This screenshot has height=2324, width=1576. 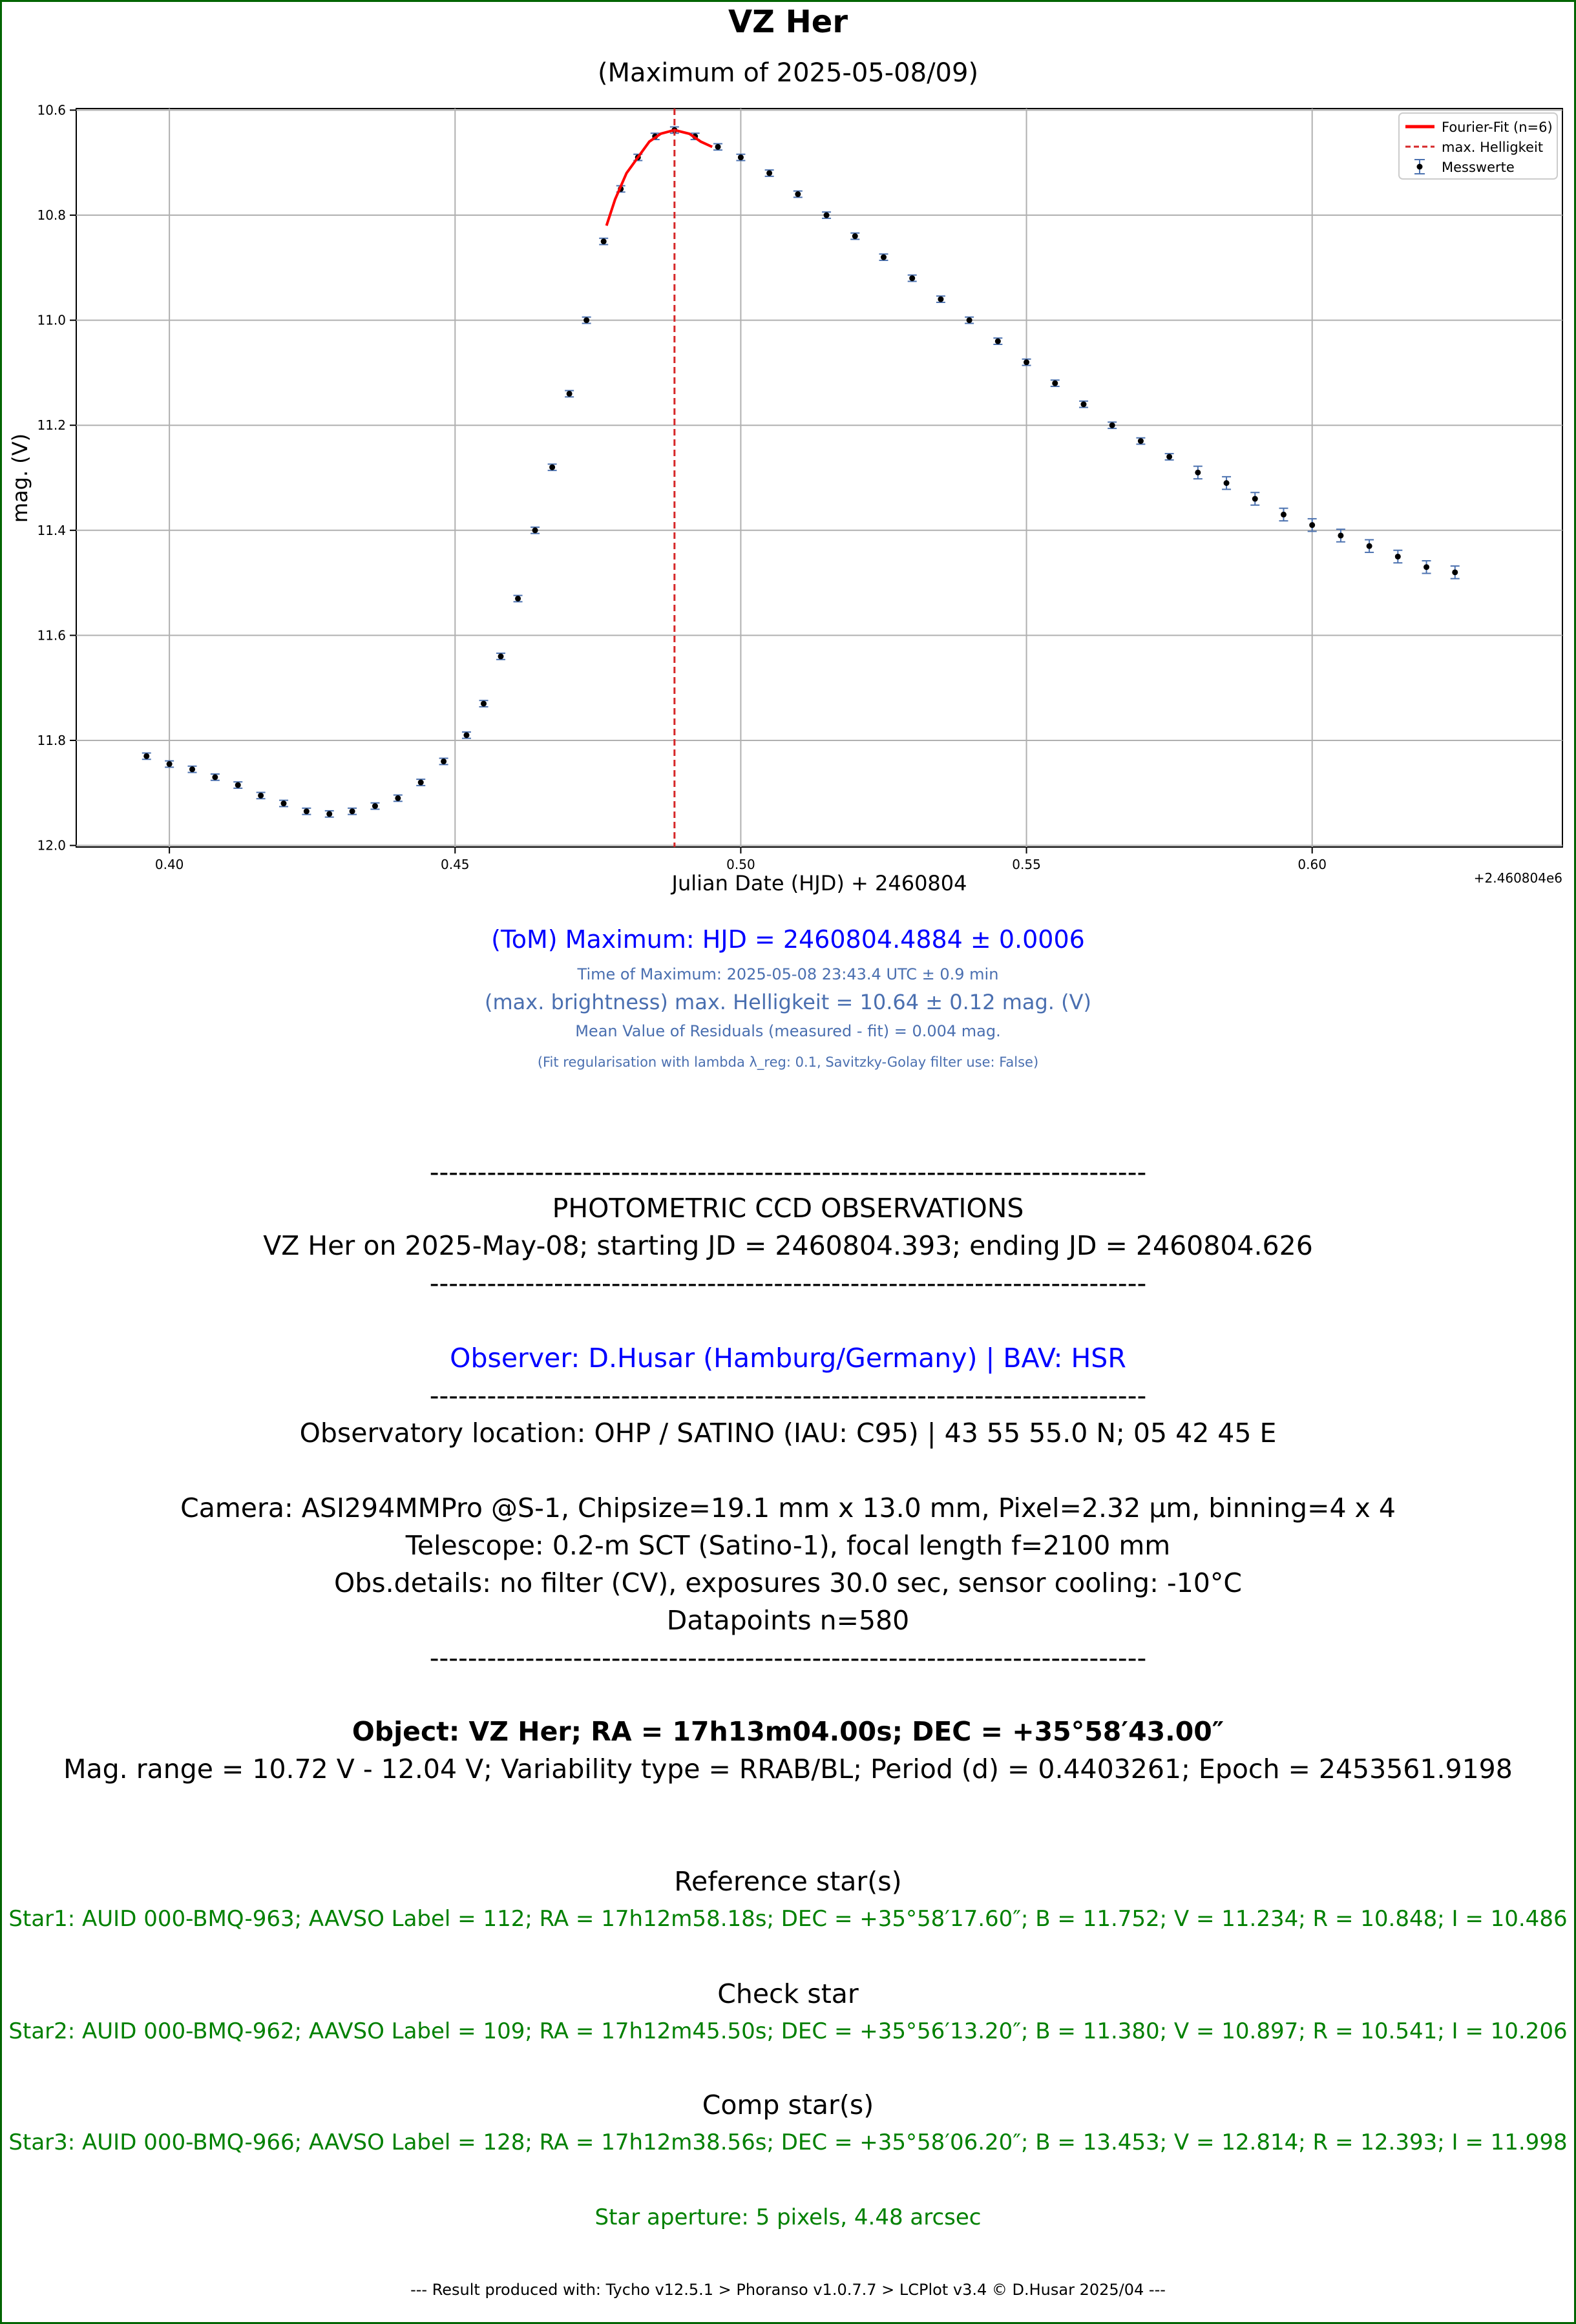 I want to click on x-tick-label: 0.60, so click(x=1313, y=864).